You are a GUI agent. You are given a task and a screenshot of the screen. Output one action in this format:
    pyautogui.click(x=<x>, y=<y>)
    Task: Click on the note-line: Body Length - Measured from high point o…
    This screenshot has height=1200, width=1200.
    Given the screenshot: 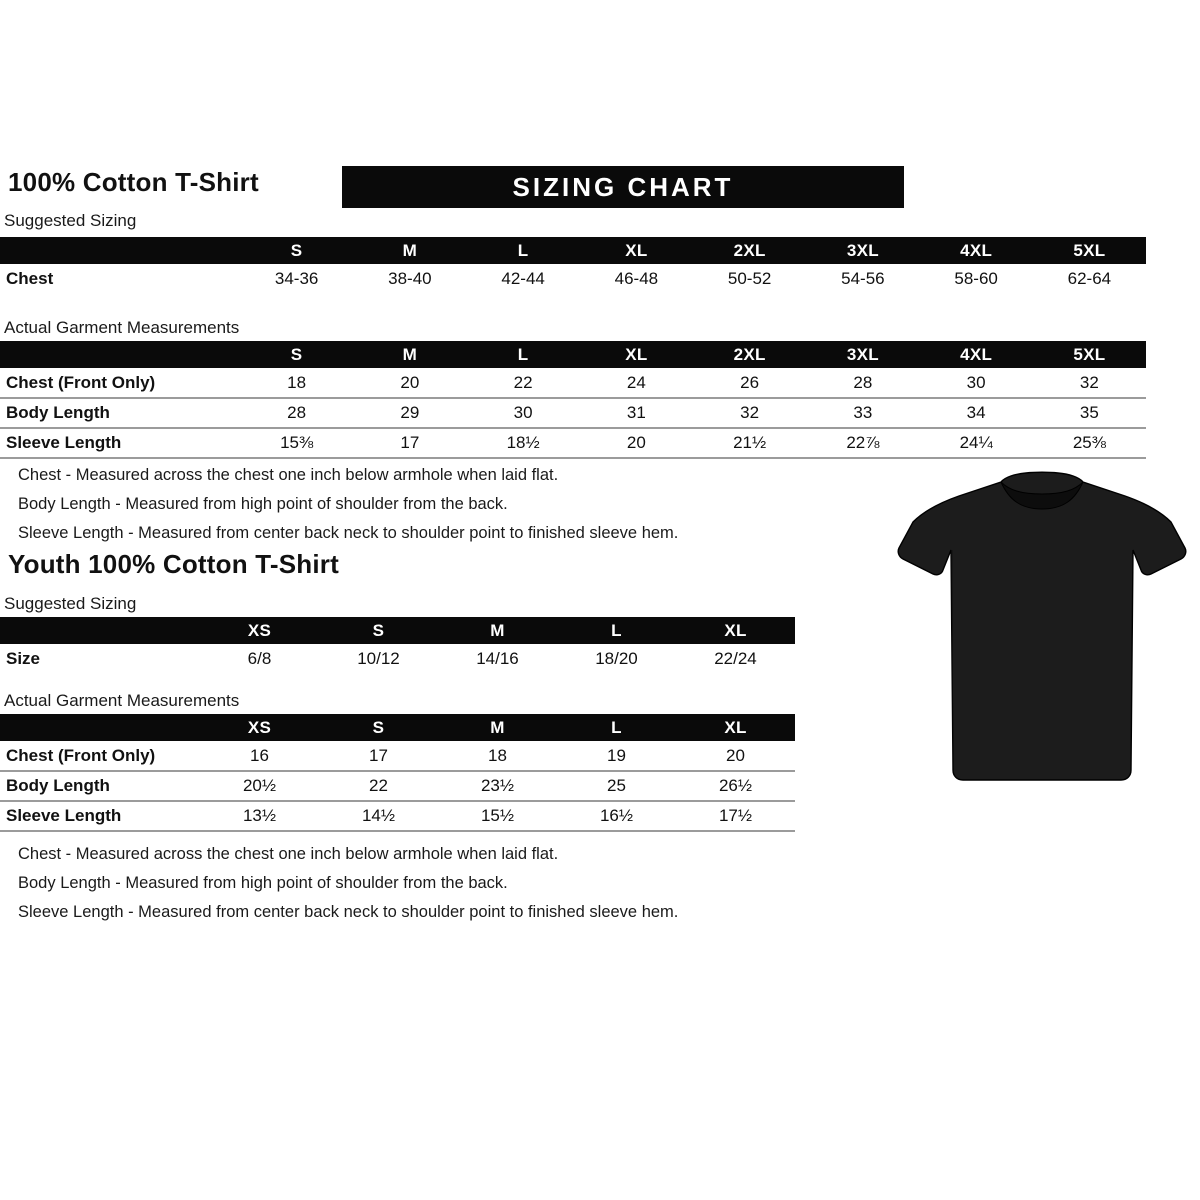 What is the action you would take?
    pyautogui.click(x=263, y=504)
    